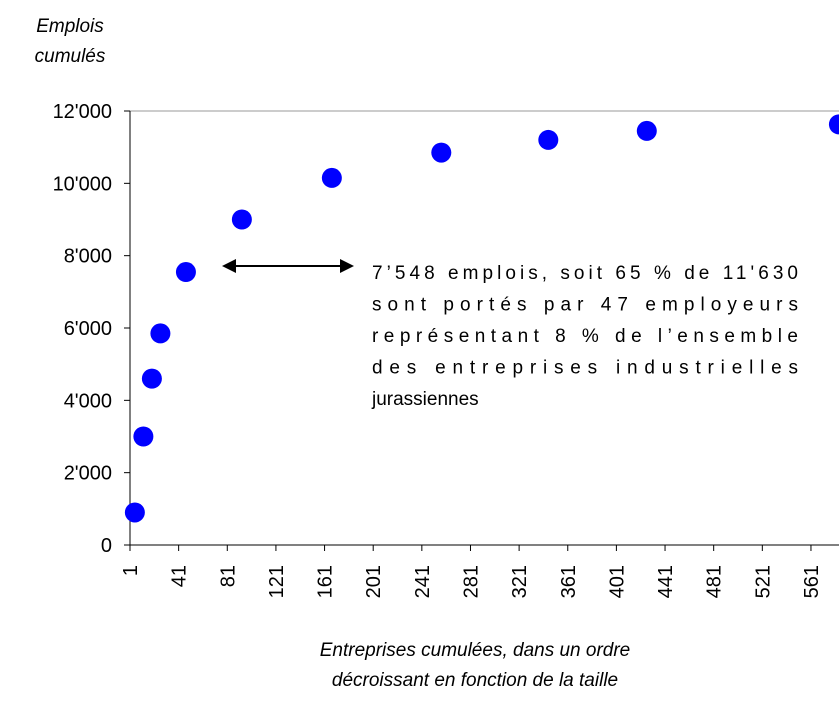 The width and height of the screenshot is (839, 717). What do you see at coordinates (277, 581) in the screenshot?
I see `x-tick-label: 121` at bounding box center [277, 581].